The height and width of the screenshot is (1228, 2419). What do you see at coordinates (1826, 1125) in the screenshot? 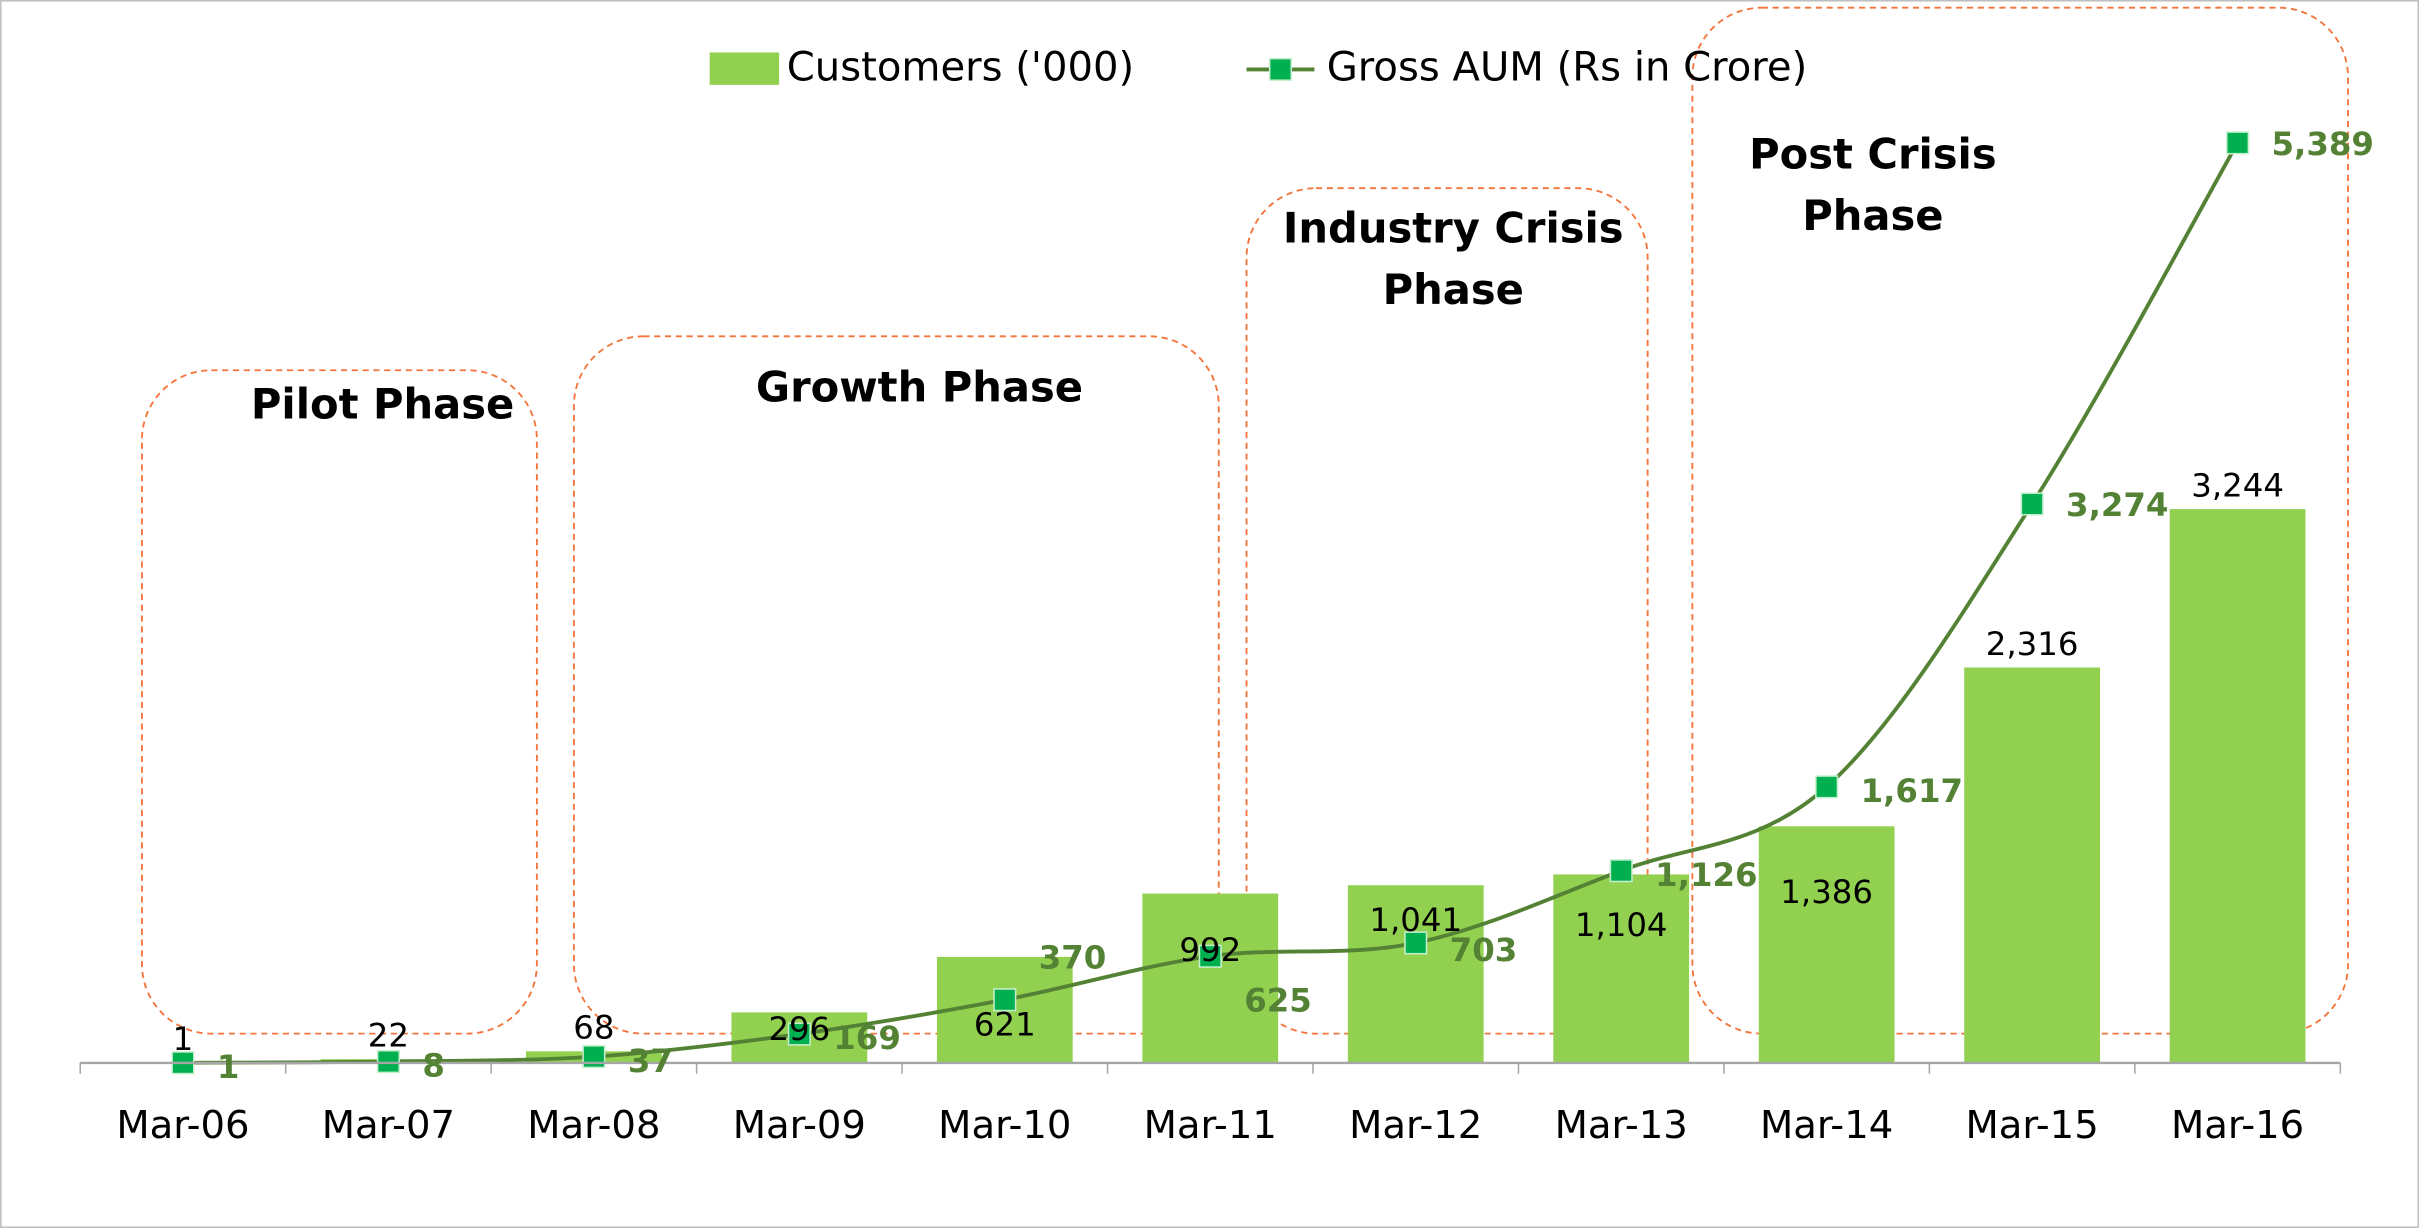
I see `x-tick-label: Mar-14` at bounding box center [1826, 1125].